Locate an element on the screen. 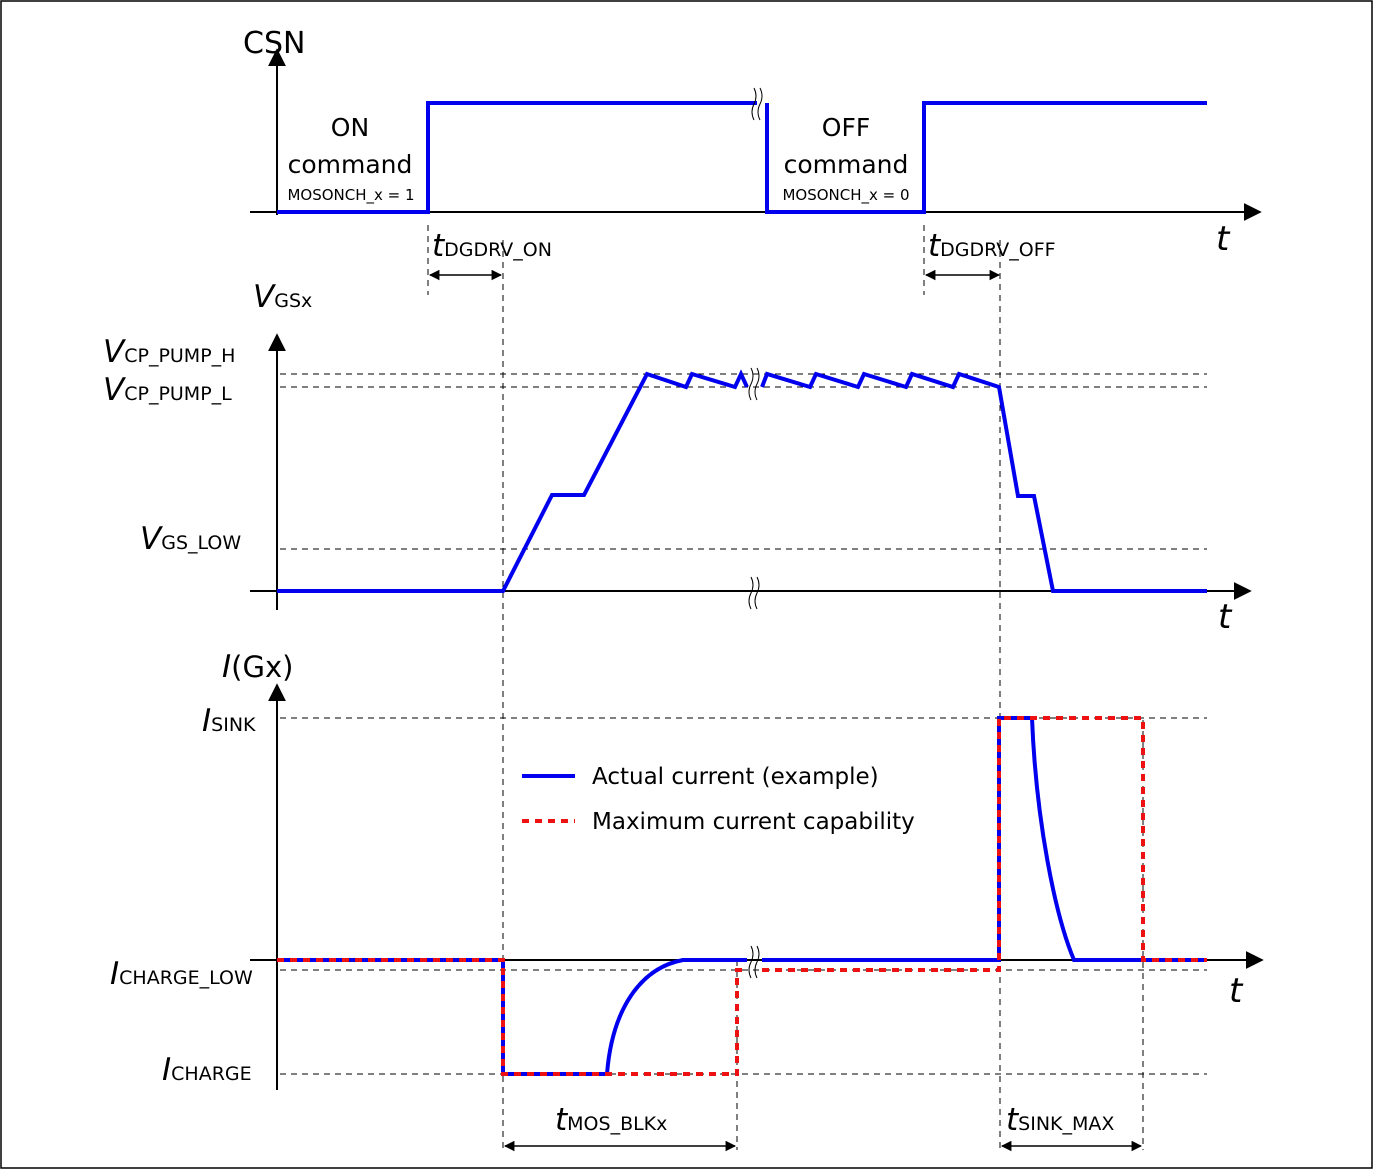  t-mos-blkx-label: tMOS_BLKx is located at coordinates (611, 1120).